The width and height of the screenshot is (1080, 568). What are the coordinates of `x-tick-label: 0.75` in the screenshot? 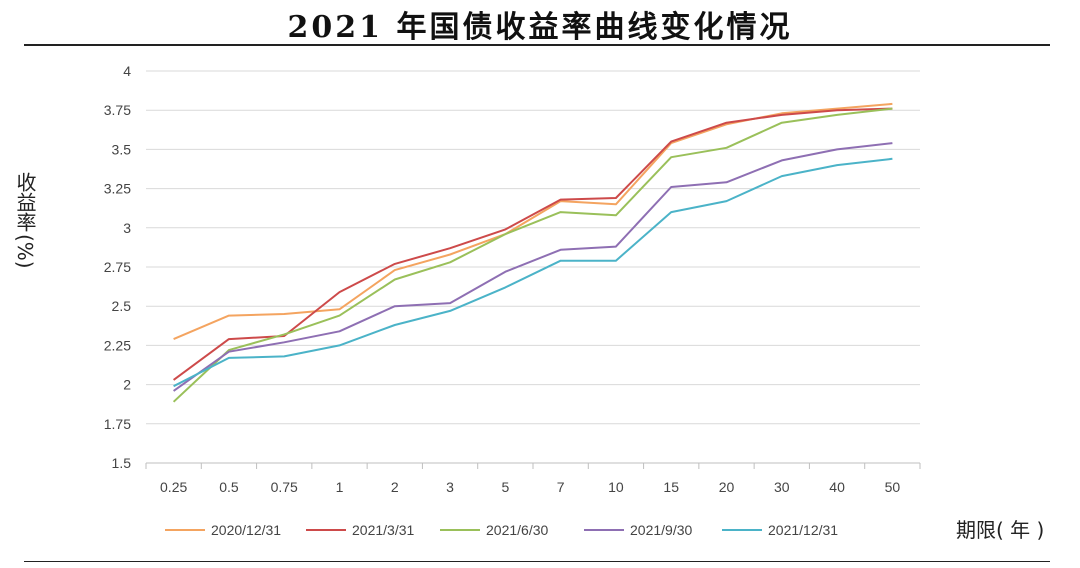 It's located at (284, 487).